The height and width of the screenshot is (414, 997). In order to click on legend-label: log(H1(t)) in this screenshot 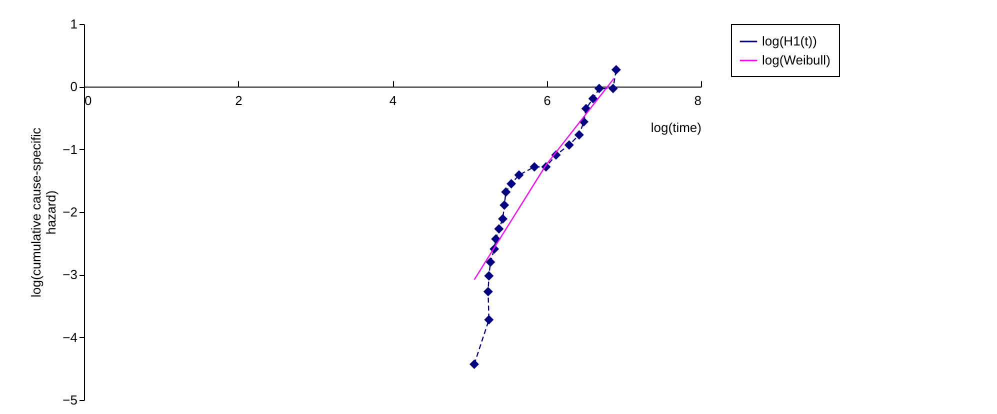, I will do `click(789, 41)`.